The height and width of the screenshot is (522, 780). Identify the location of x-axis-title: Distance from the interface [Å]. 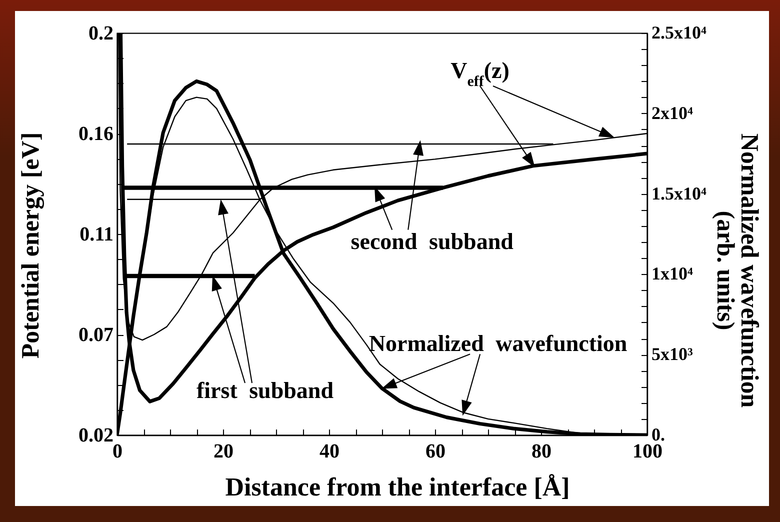
(397, 487).